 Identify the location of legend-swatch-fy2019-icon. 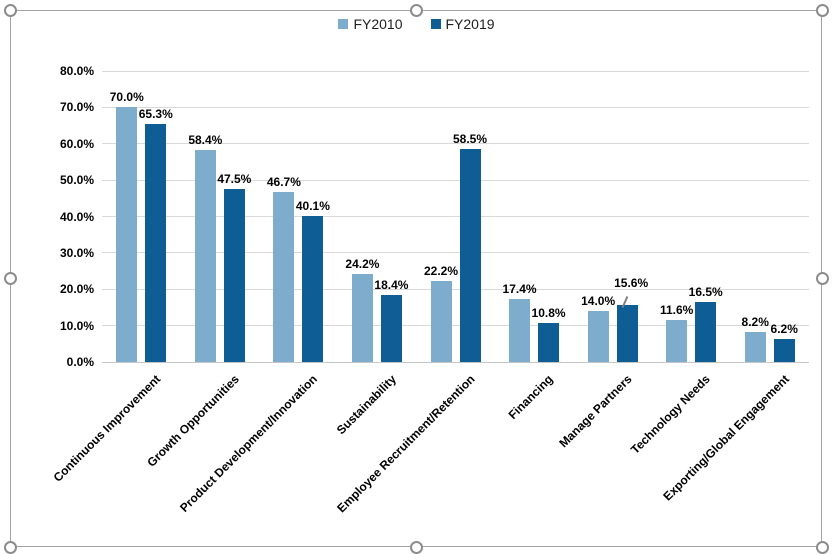
(435, 24).